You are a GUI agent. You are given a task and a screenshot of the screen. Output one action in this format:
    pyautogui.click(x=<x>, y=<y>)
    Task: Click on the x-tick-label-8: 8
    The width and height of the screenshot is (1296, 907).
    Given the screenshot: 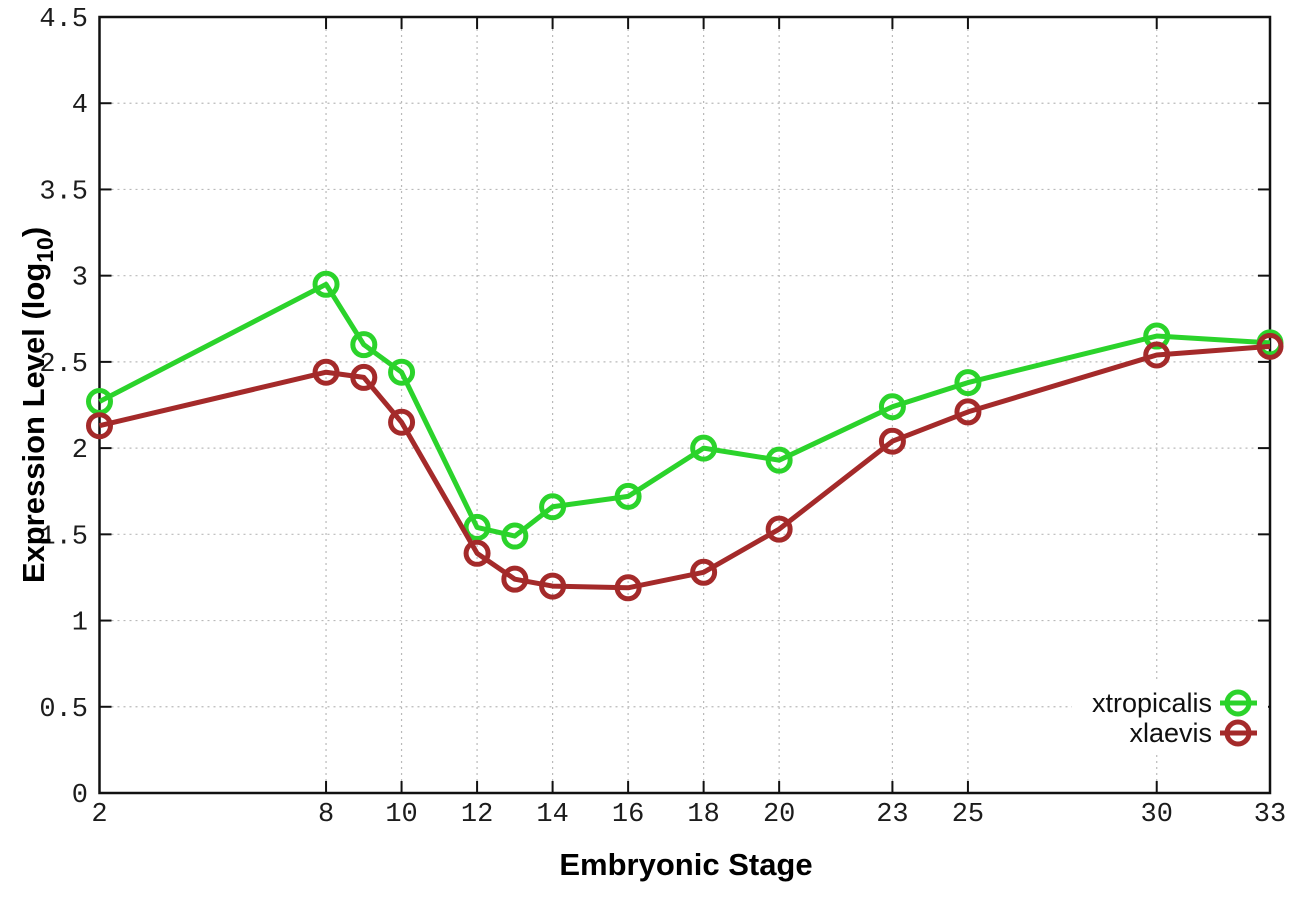 What is the action you would take?
    pyautogui.click(x=326, y=815)
    